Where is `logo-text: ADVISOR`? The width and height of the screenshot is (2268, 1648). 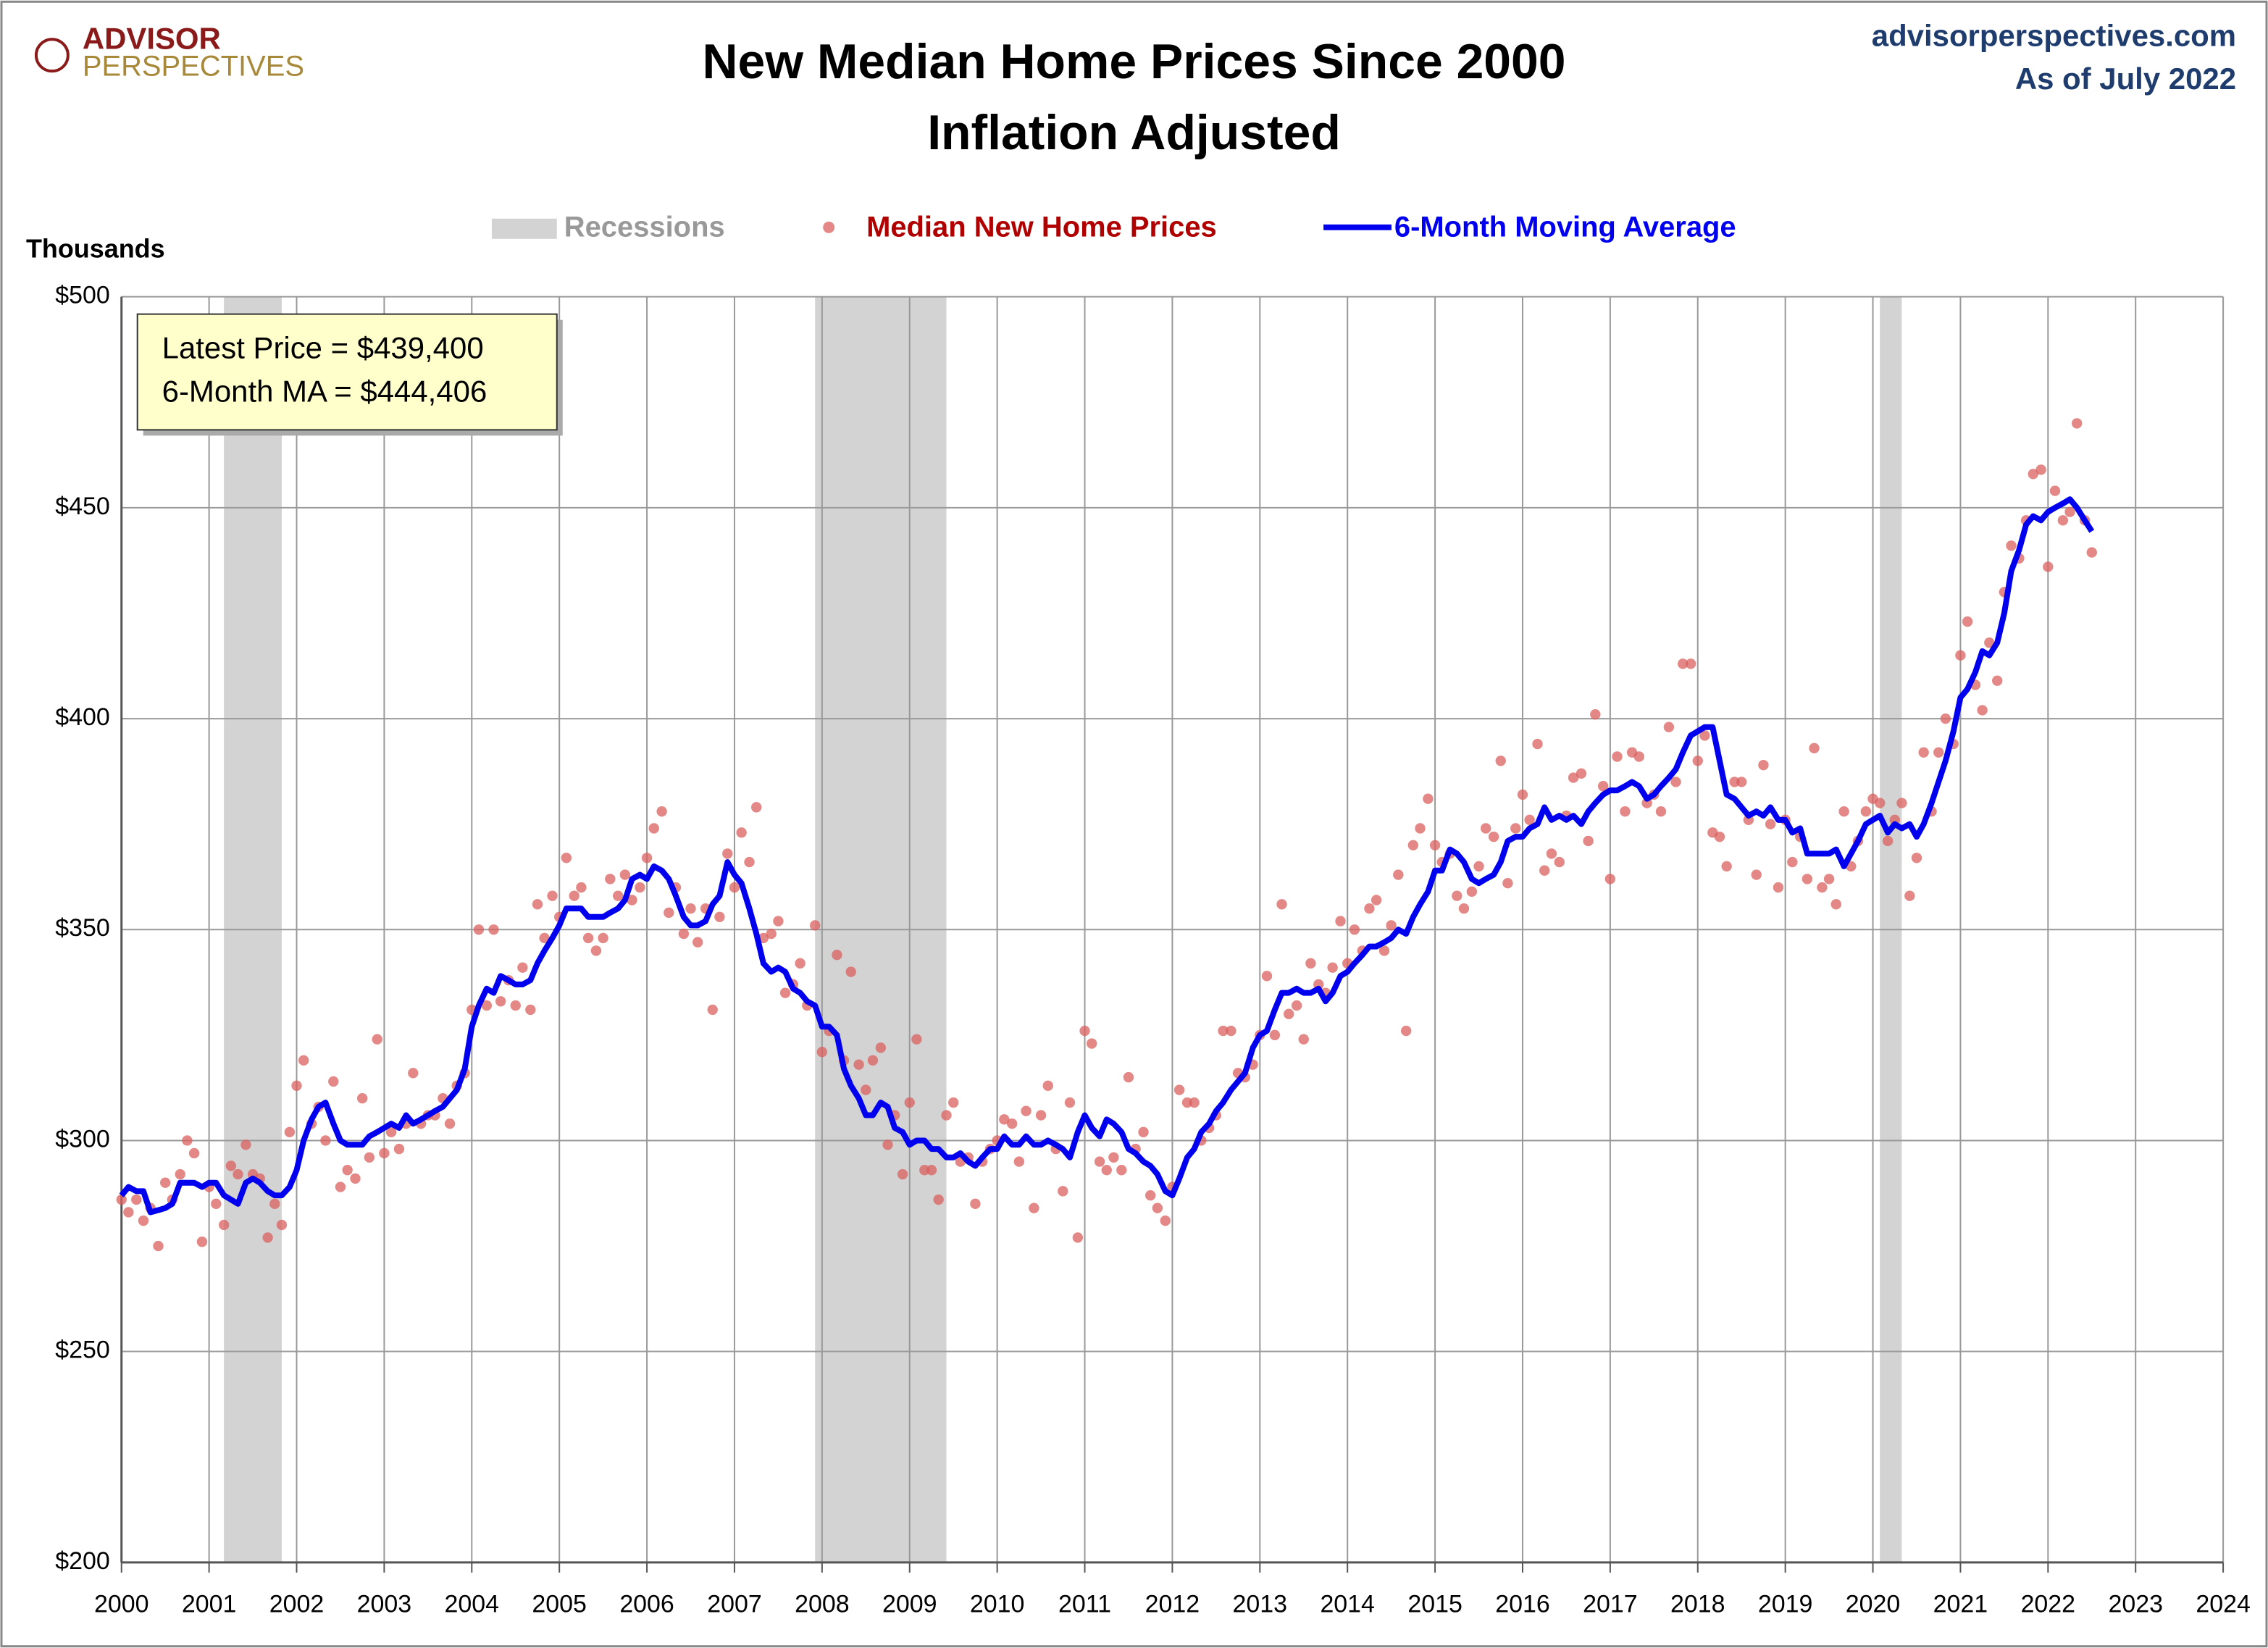
logo-text: ADVISOR is located at coordinates (152, 38).